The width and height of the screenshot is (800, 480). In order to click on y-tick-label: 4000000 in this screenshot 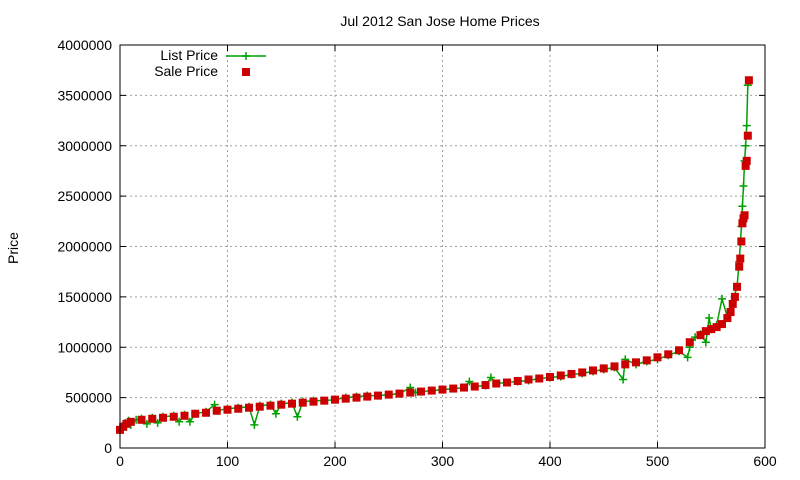, I will do `click(84, 45)`.